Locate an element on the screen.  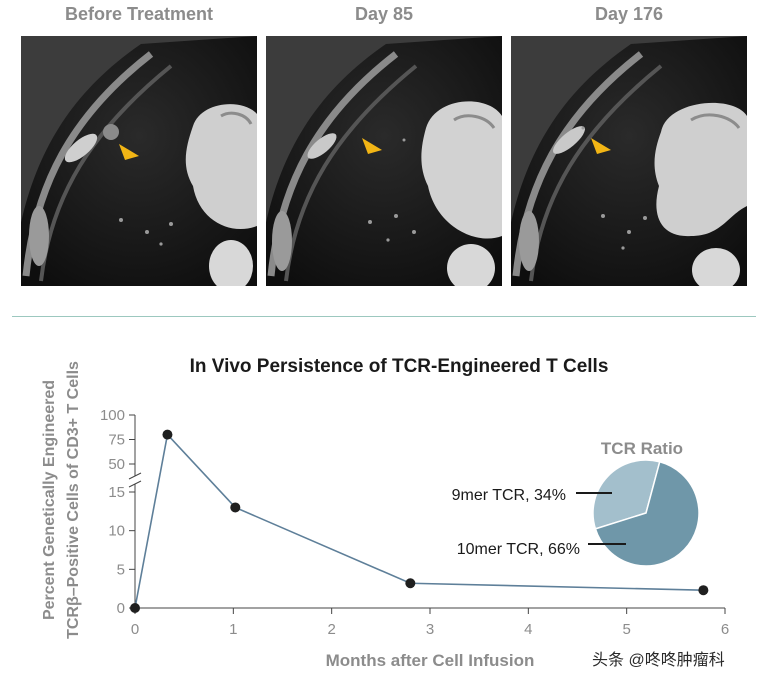
x-tick-label: 4 is located at coordinates (528, 629).